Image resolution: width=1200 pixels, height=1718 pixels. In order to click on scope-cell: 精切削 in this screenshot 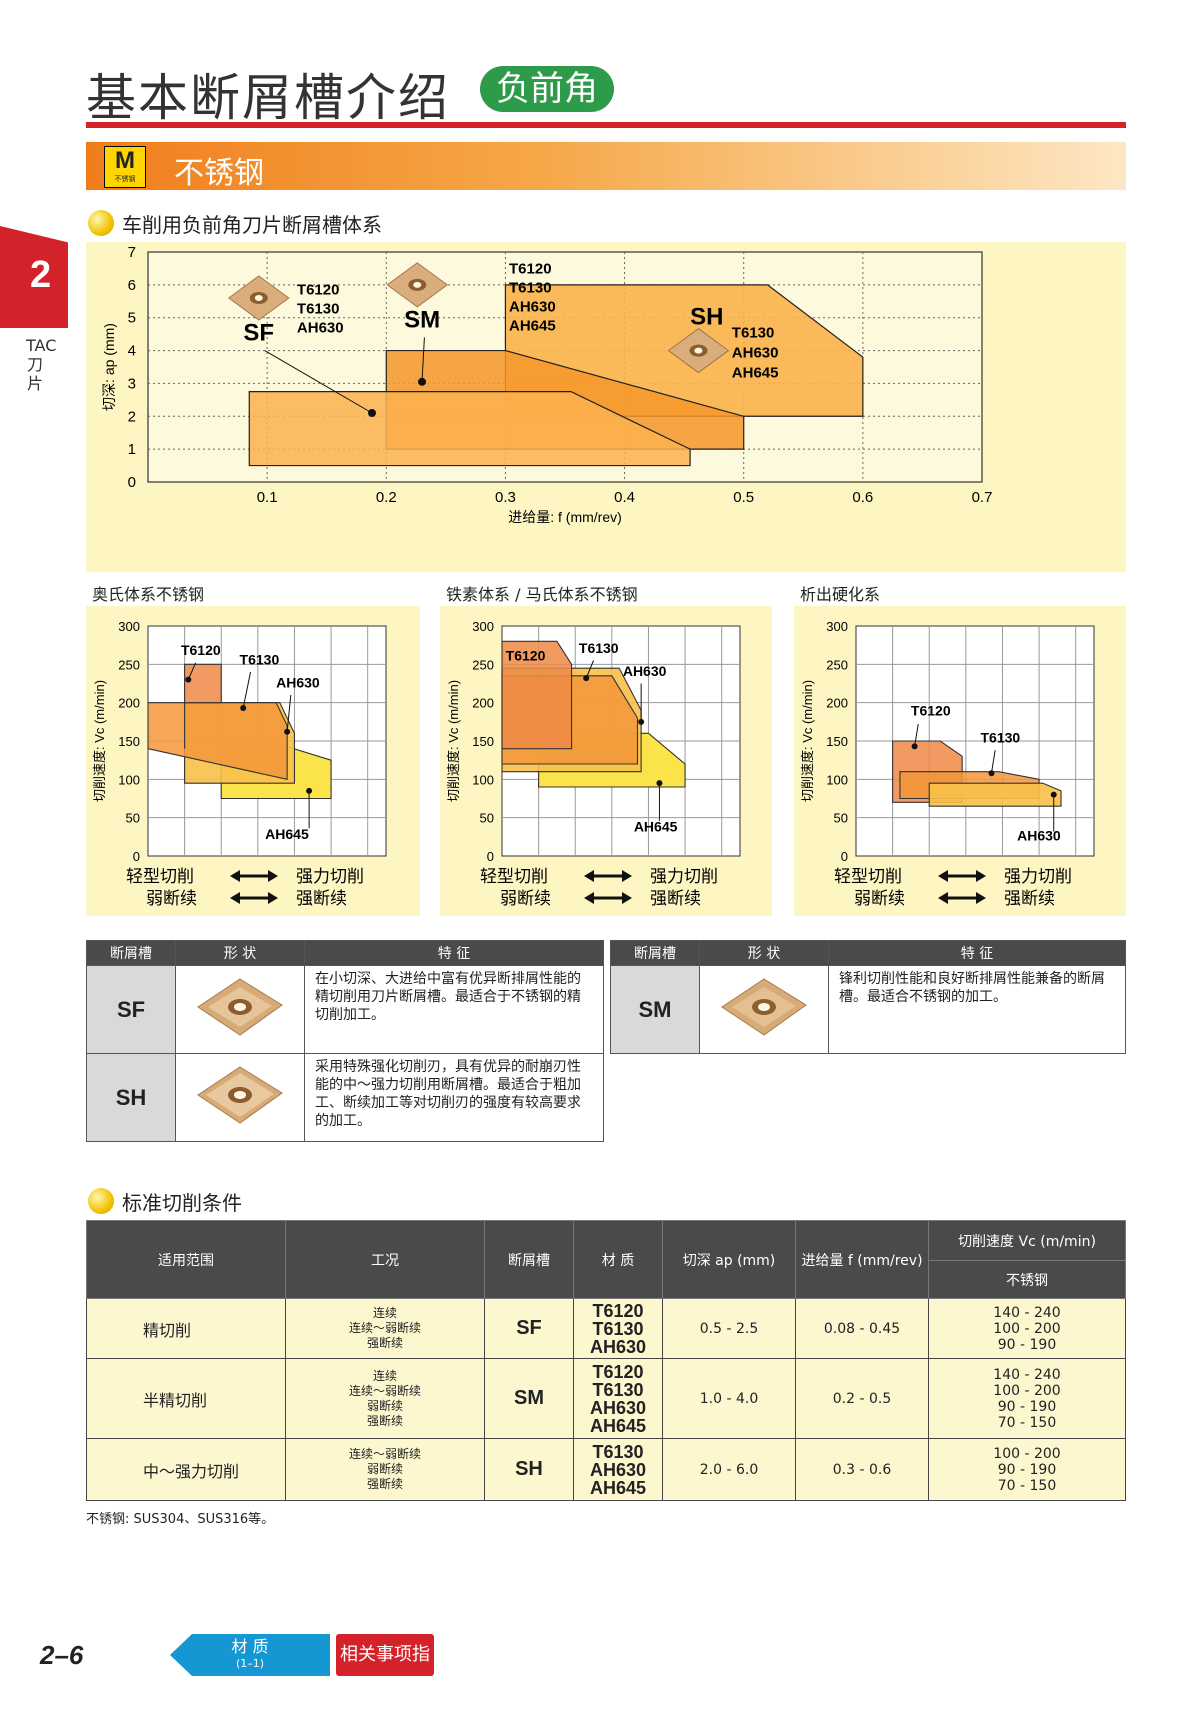, I will do `click(186, 1328)`.